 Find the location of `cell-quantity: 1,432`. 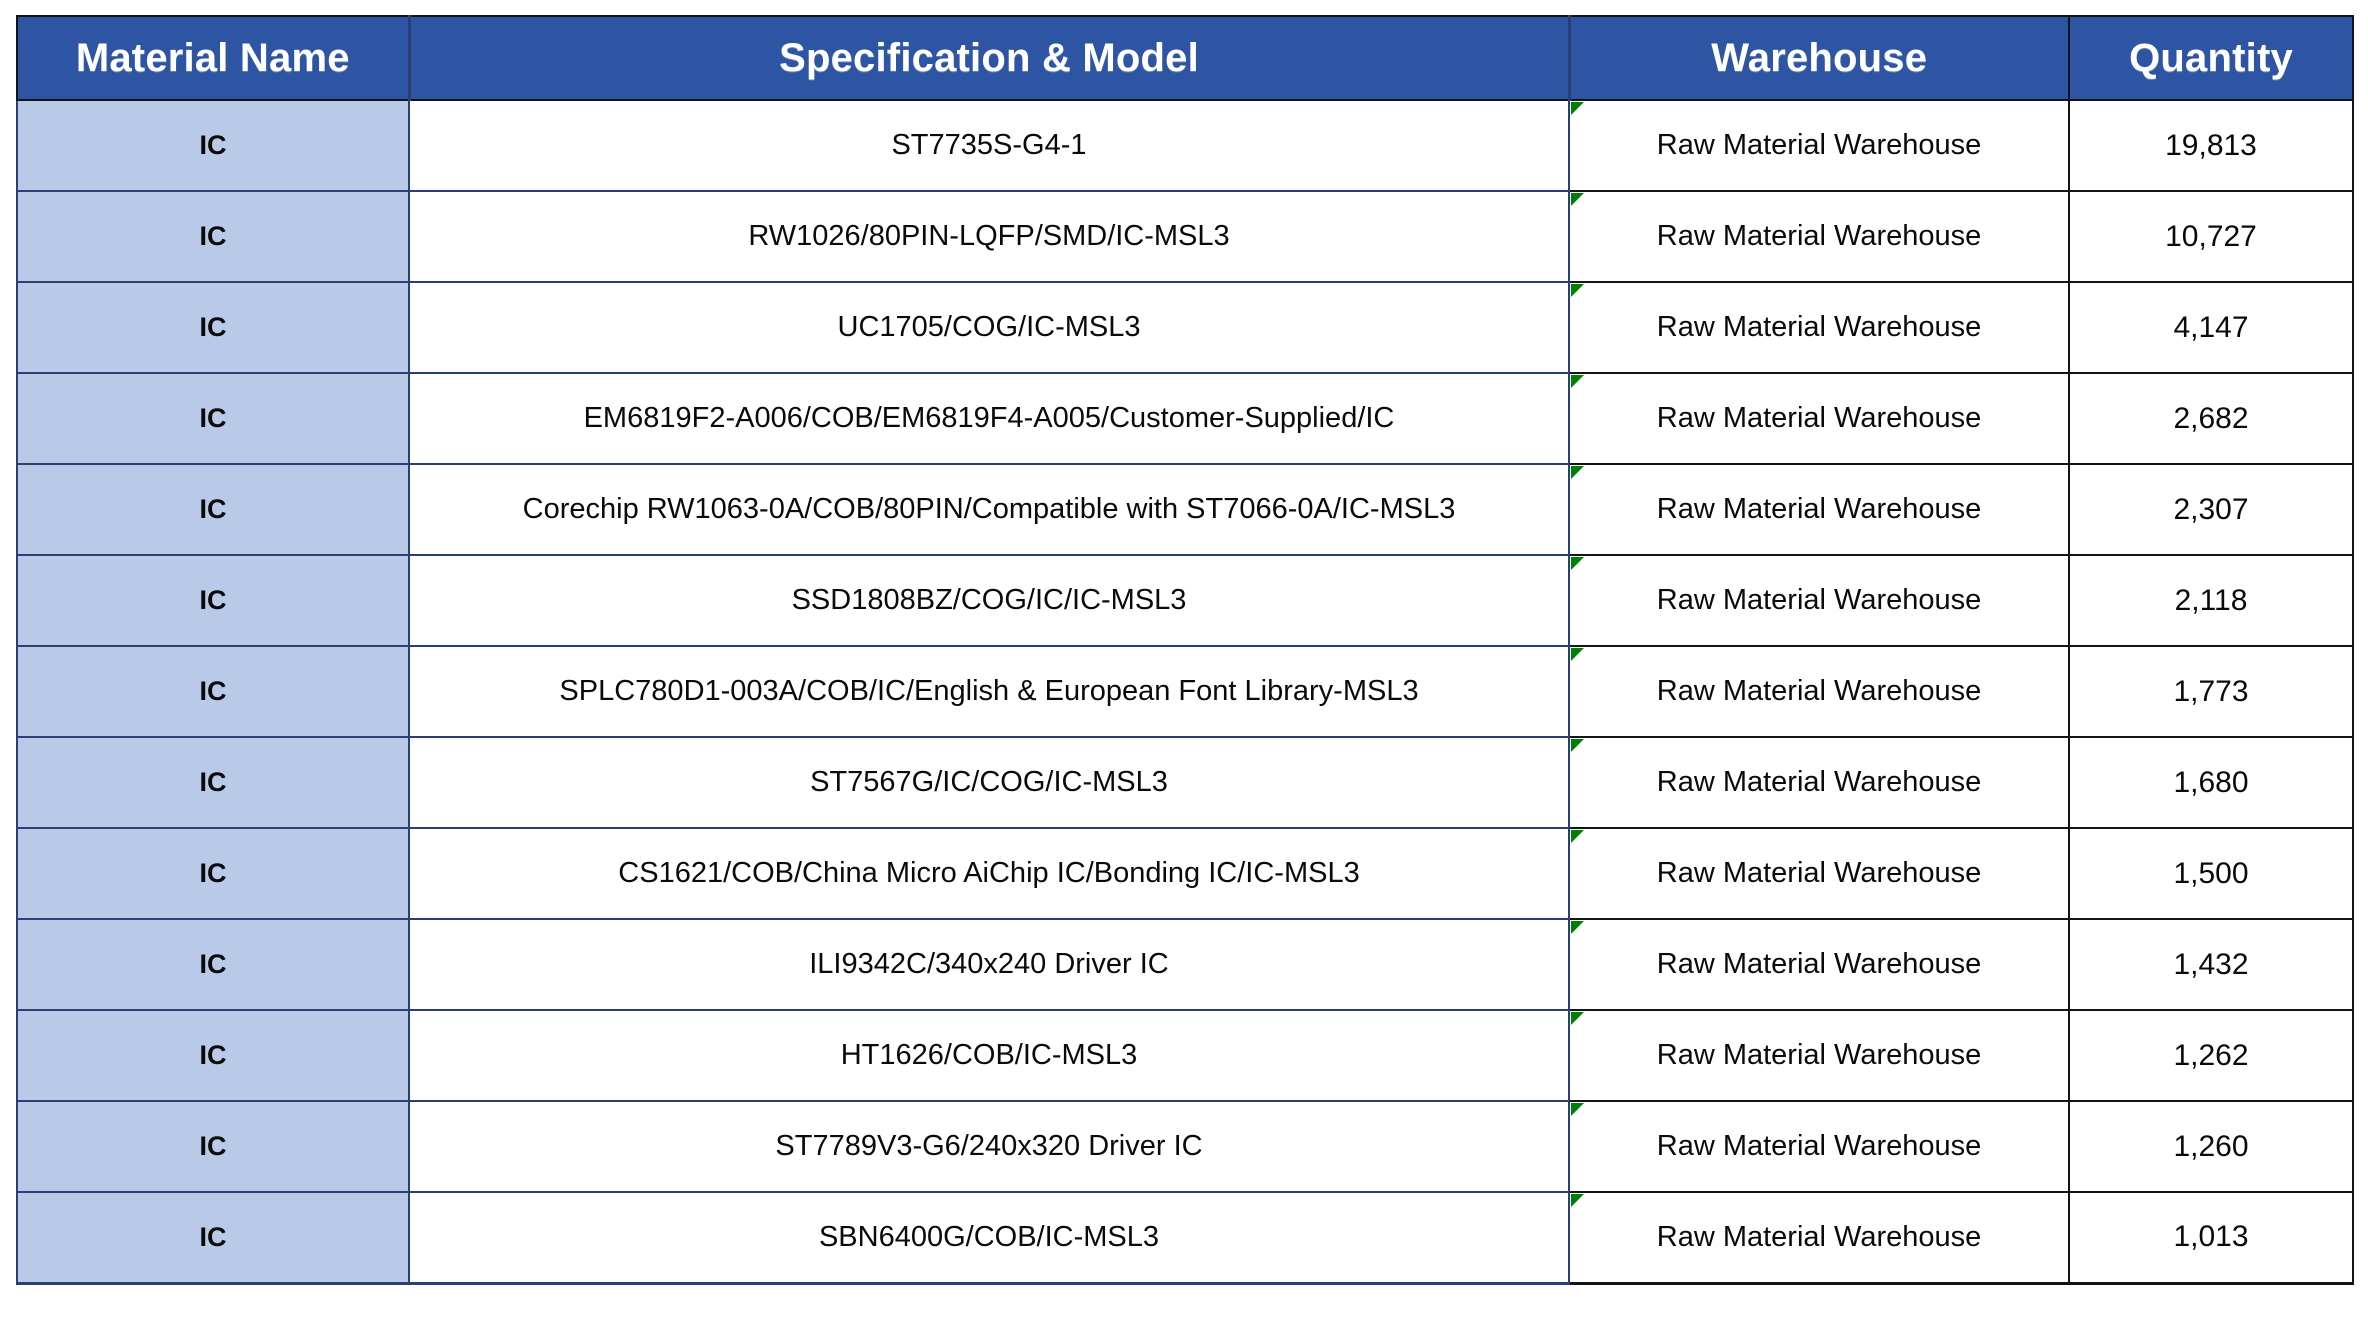

cell-quantity: 1,432 is located at coordinates (2211, 964).